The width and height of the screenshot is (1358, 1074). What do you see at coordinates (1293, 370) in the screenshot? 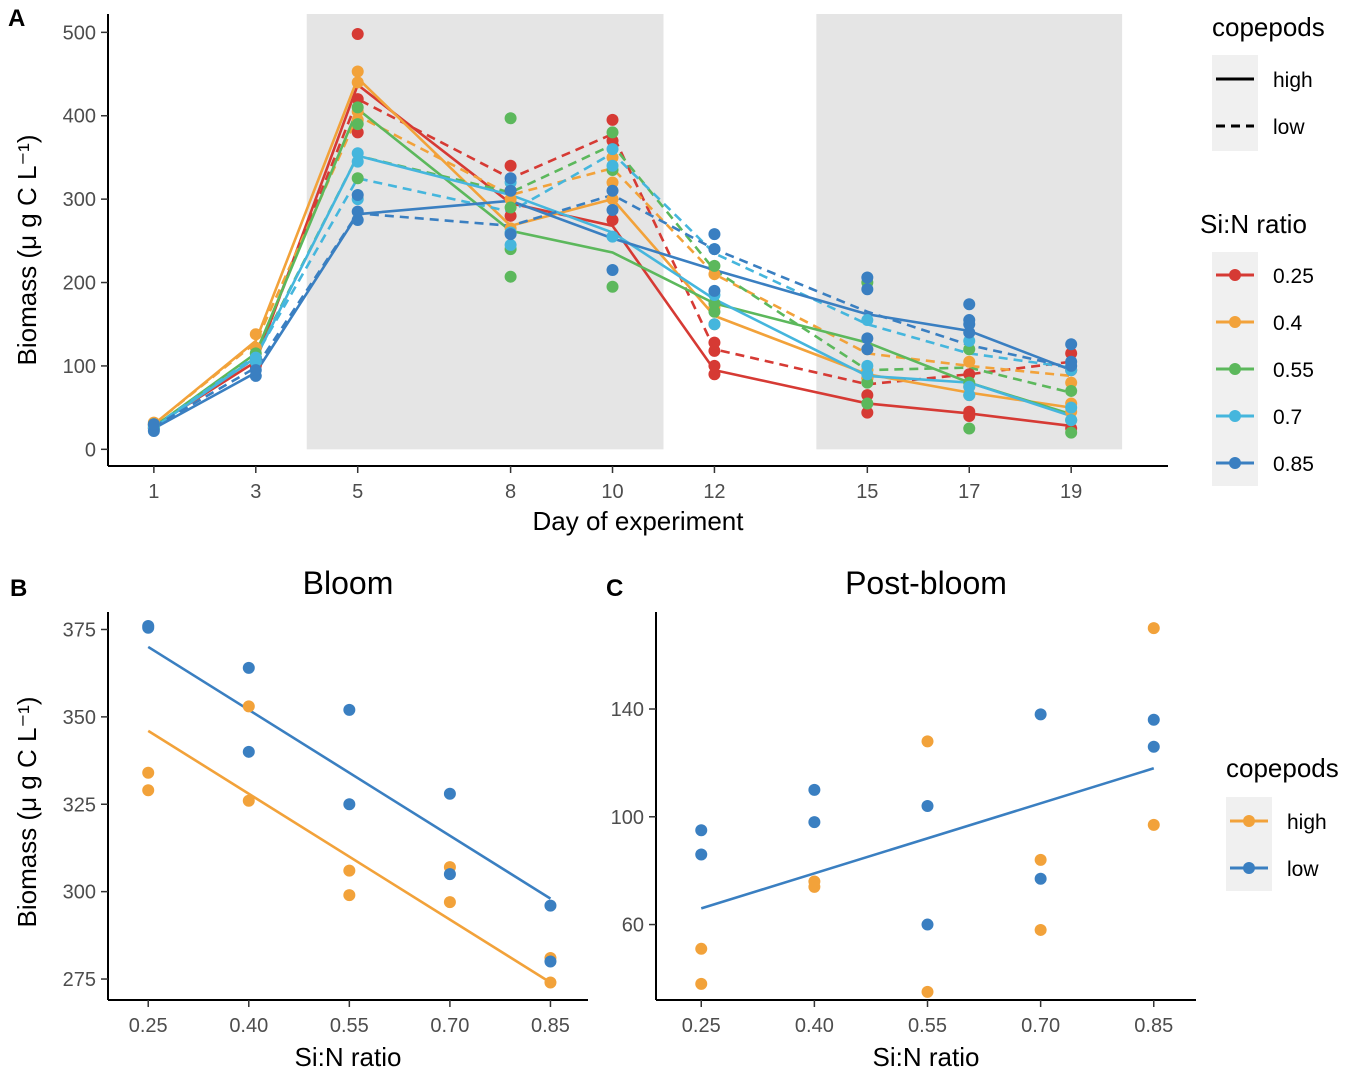
I see `legend-label-ratio: 0.55` at bounding box center [1293, 370].